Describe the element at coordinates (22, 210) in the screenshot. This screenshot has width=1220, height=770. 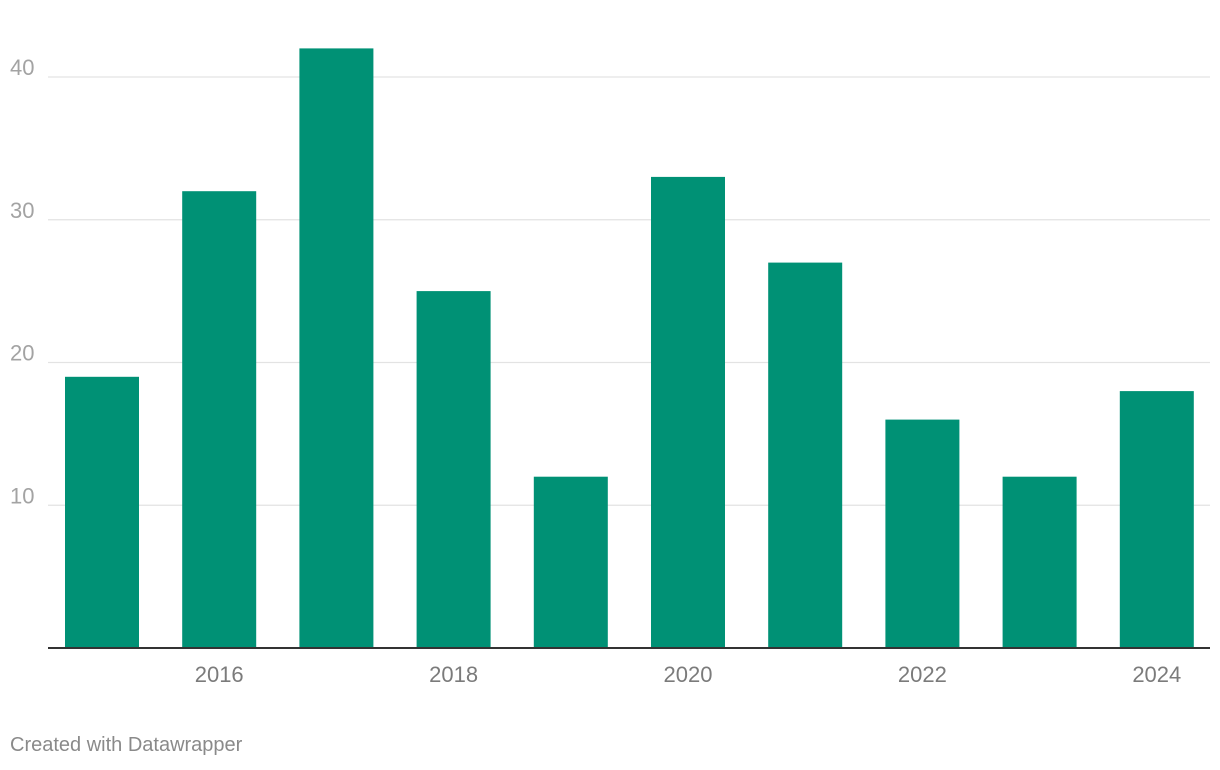
I see `y-tick-label: 30` at that location.